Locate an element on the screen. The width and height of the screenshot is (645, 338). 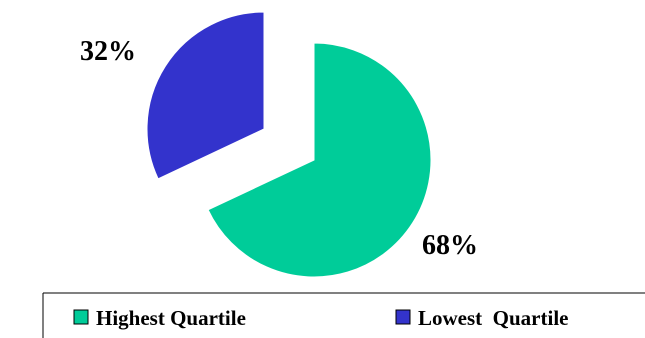
legend: Highest Quartile Lowest Quartile is located at coordinates (343, 315).